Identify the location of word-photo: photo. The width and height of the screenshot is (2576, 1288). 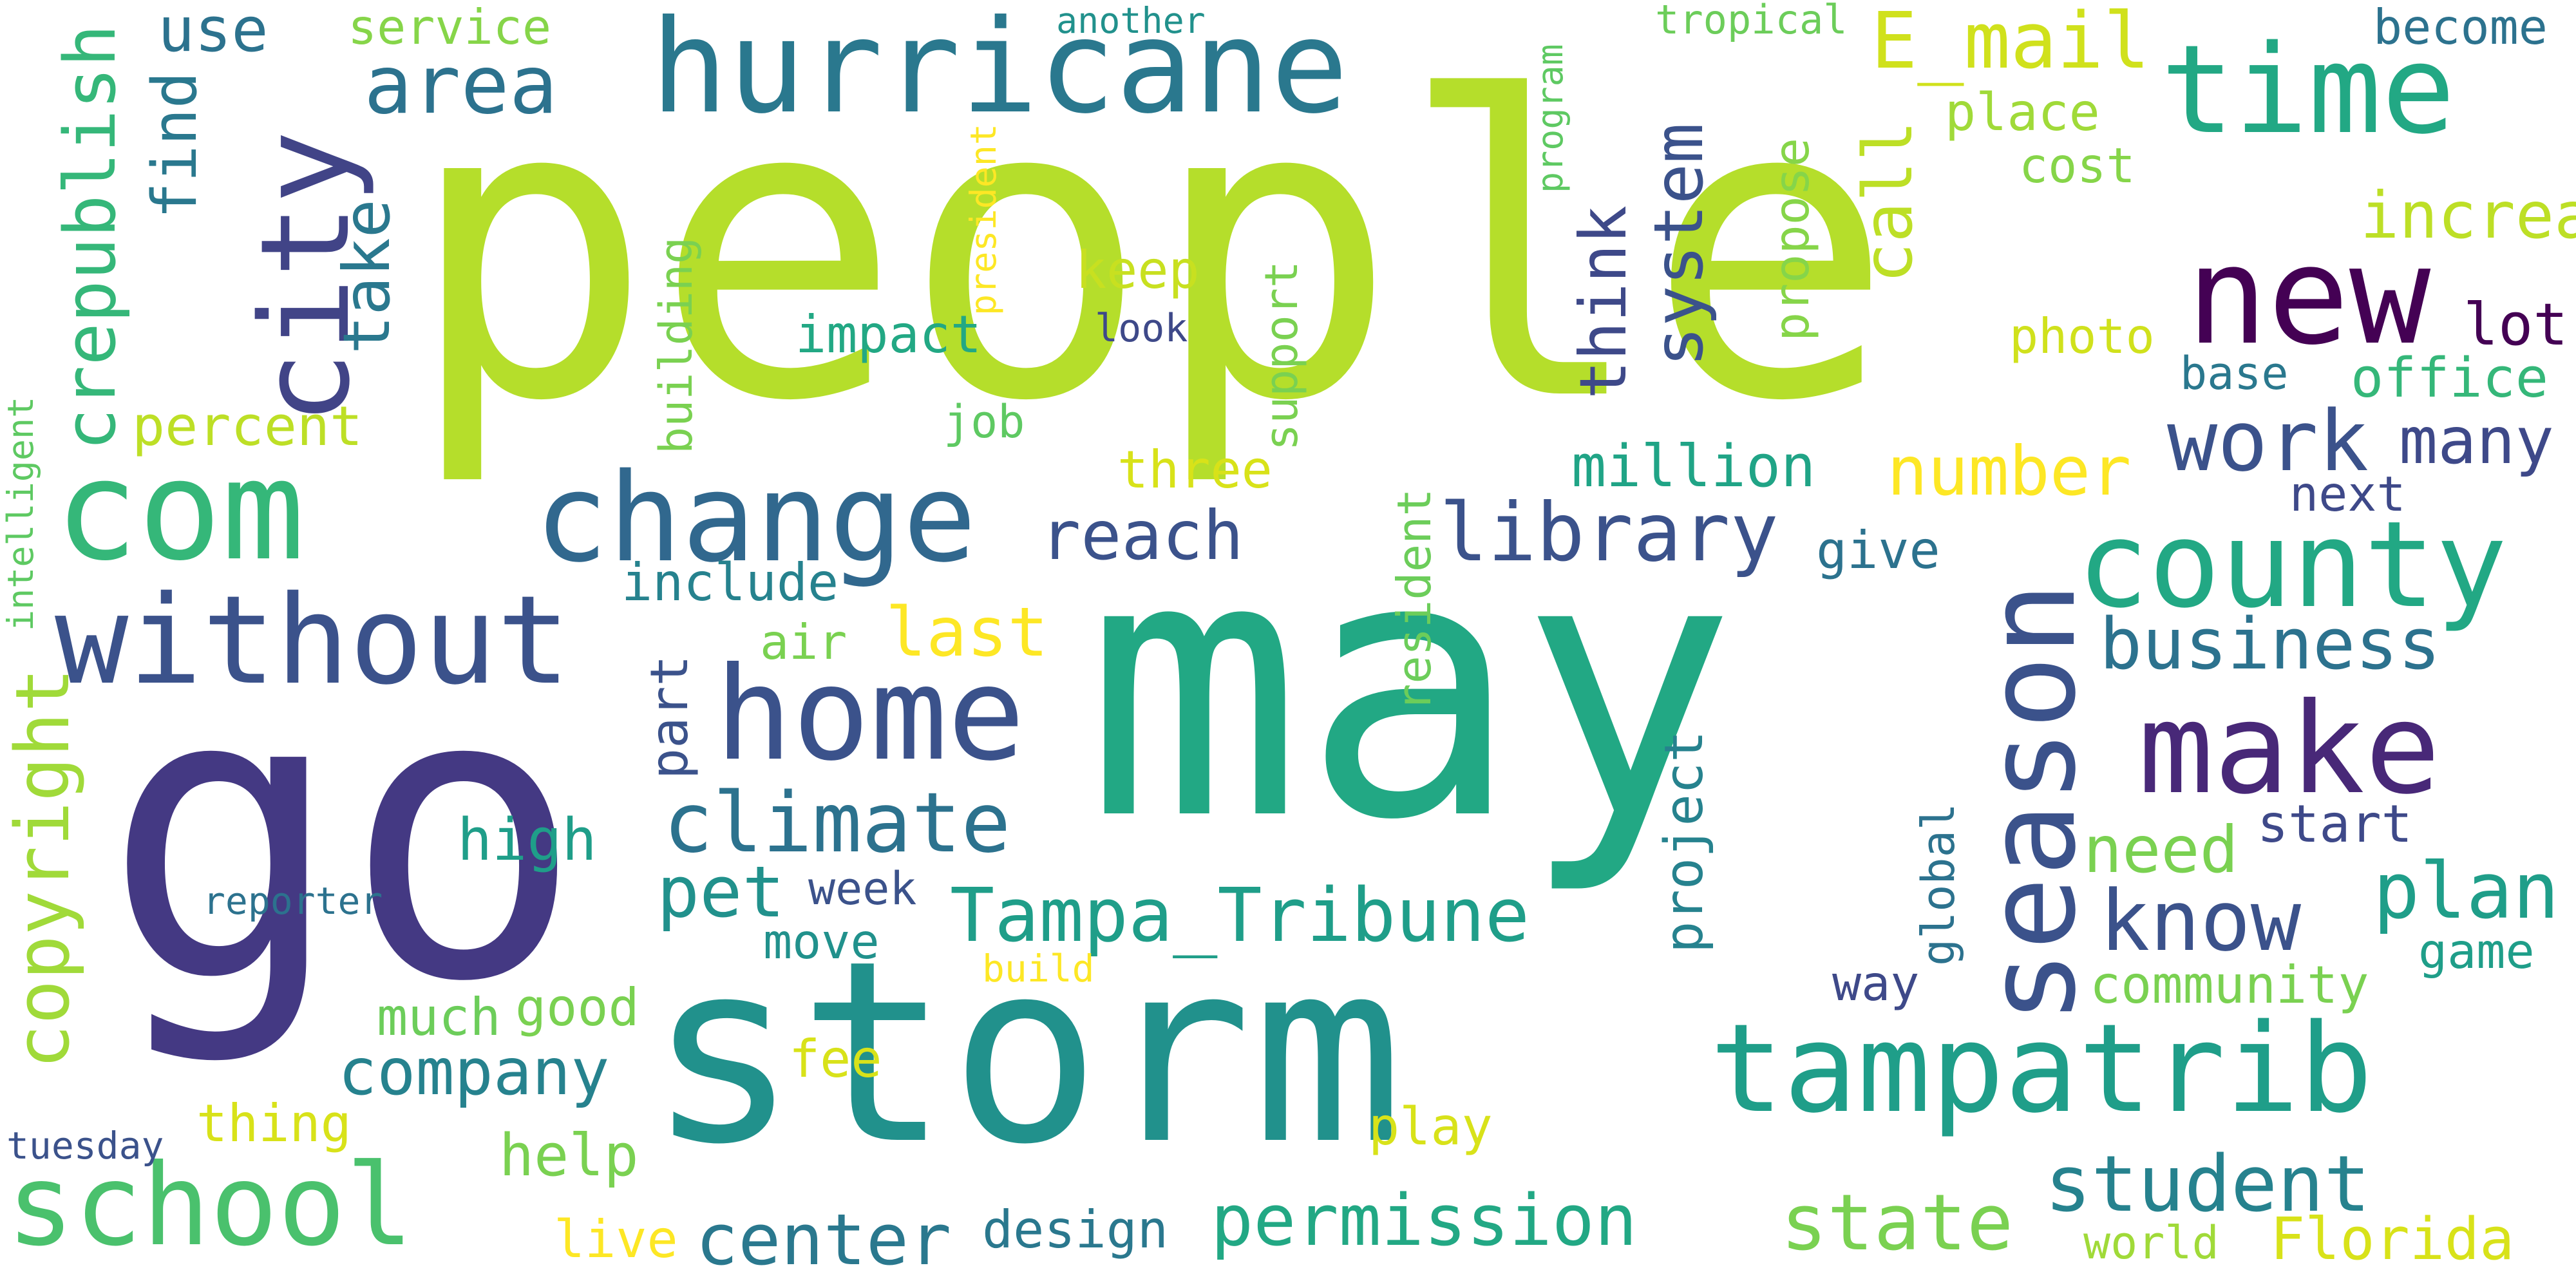
(2082, 336).